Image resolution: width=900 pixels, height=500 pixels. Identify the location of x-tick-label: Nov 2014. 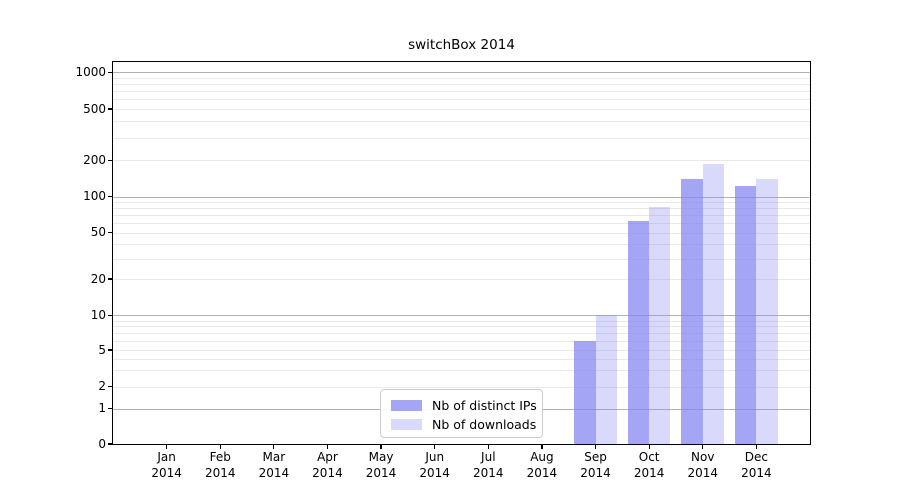
(703, 465).